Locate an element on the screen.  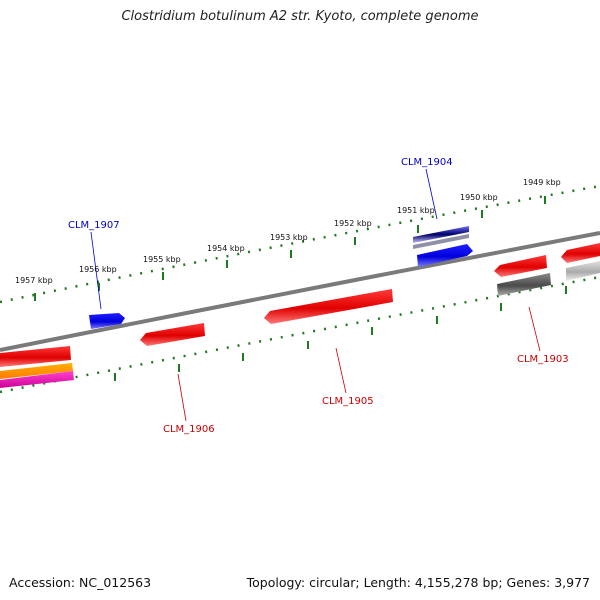
leader-clm-1907 is located at coordinates (96, 270).